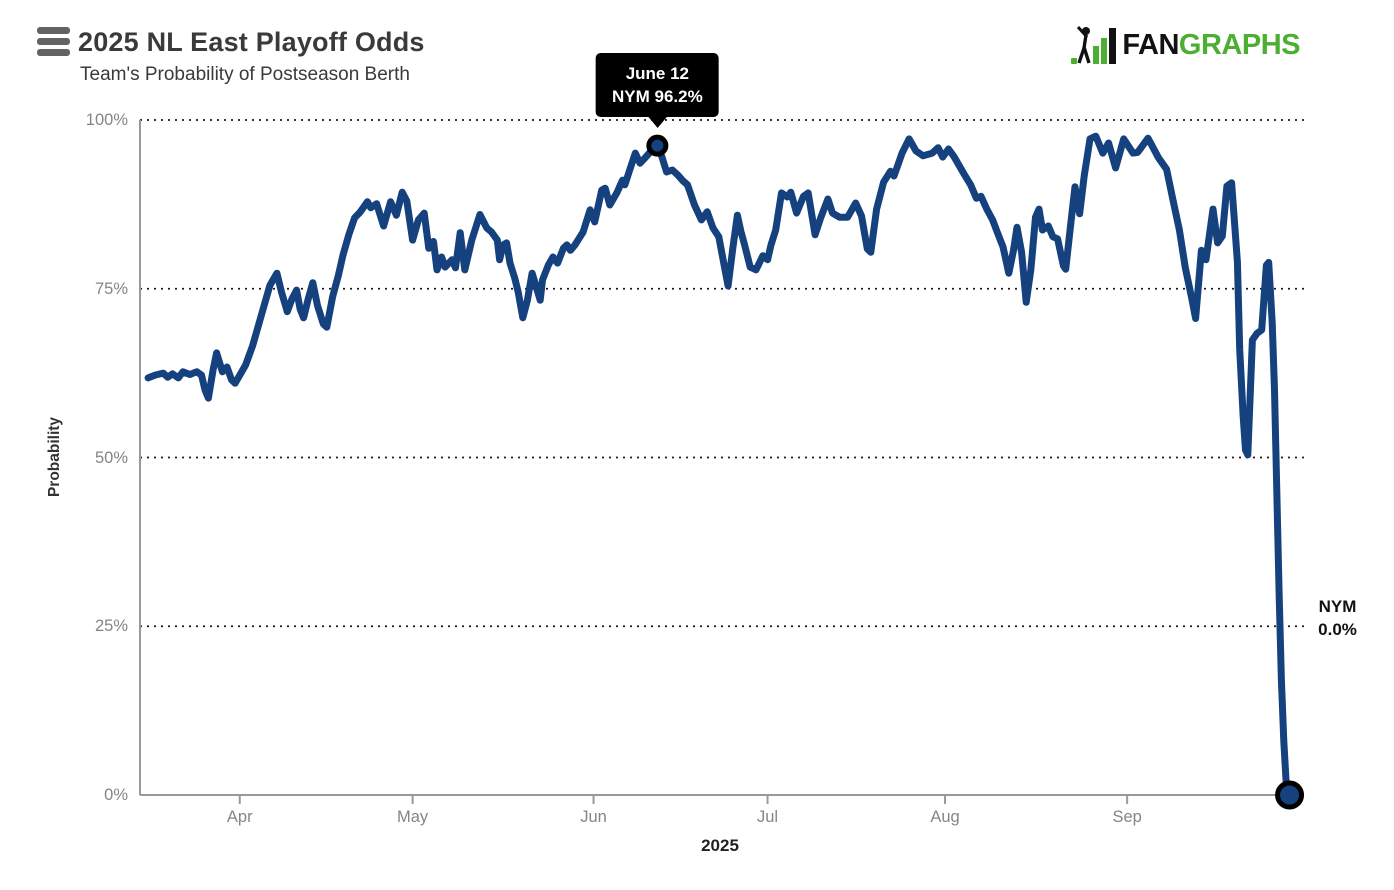 Image resolution: width=1394 pixels, height=890 pixels. I want to click on x-tick-label: Apr, so click(239, 817).